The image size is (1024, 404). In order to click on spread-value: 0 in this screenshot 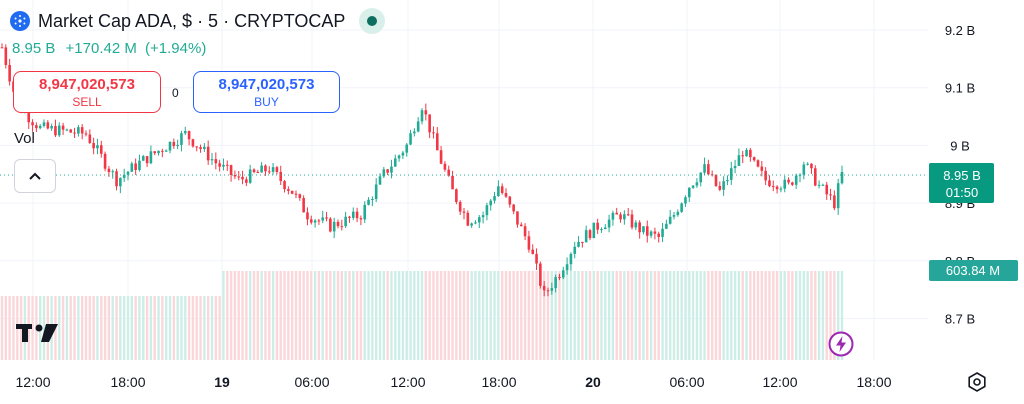, I will do `click(175, 93)`.